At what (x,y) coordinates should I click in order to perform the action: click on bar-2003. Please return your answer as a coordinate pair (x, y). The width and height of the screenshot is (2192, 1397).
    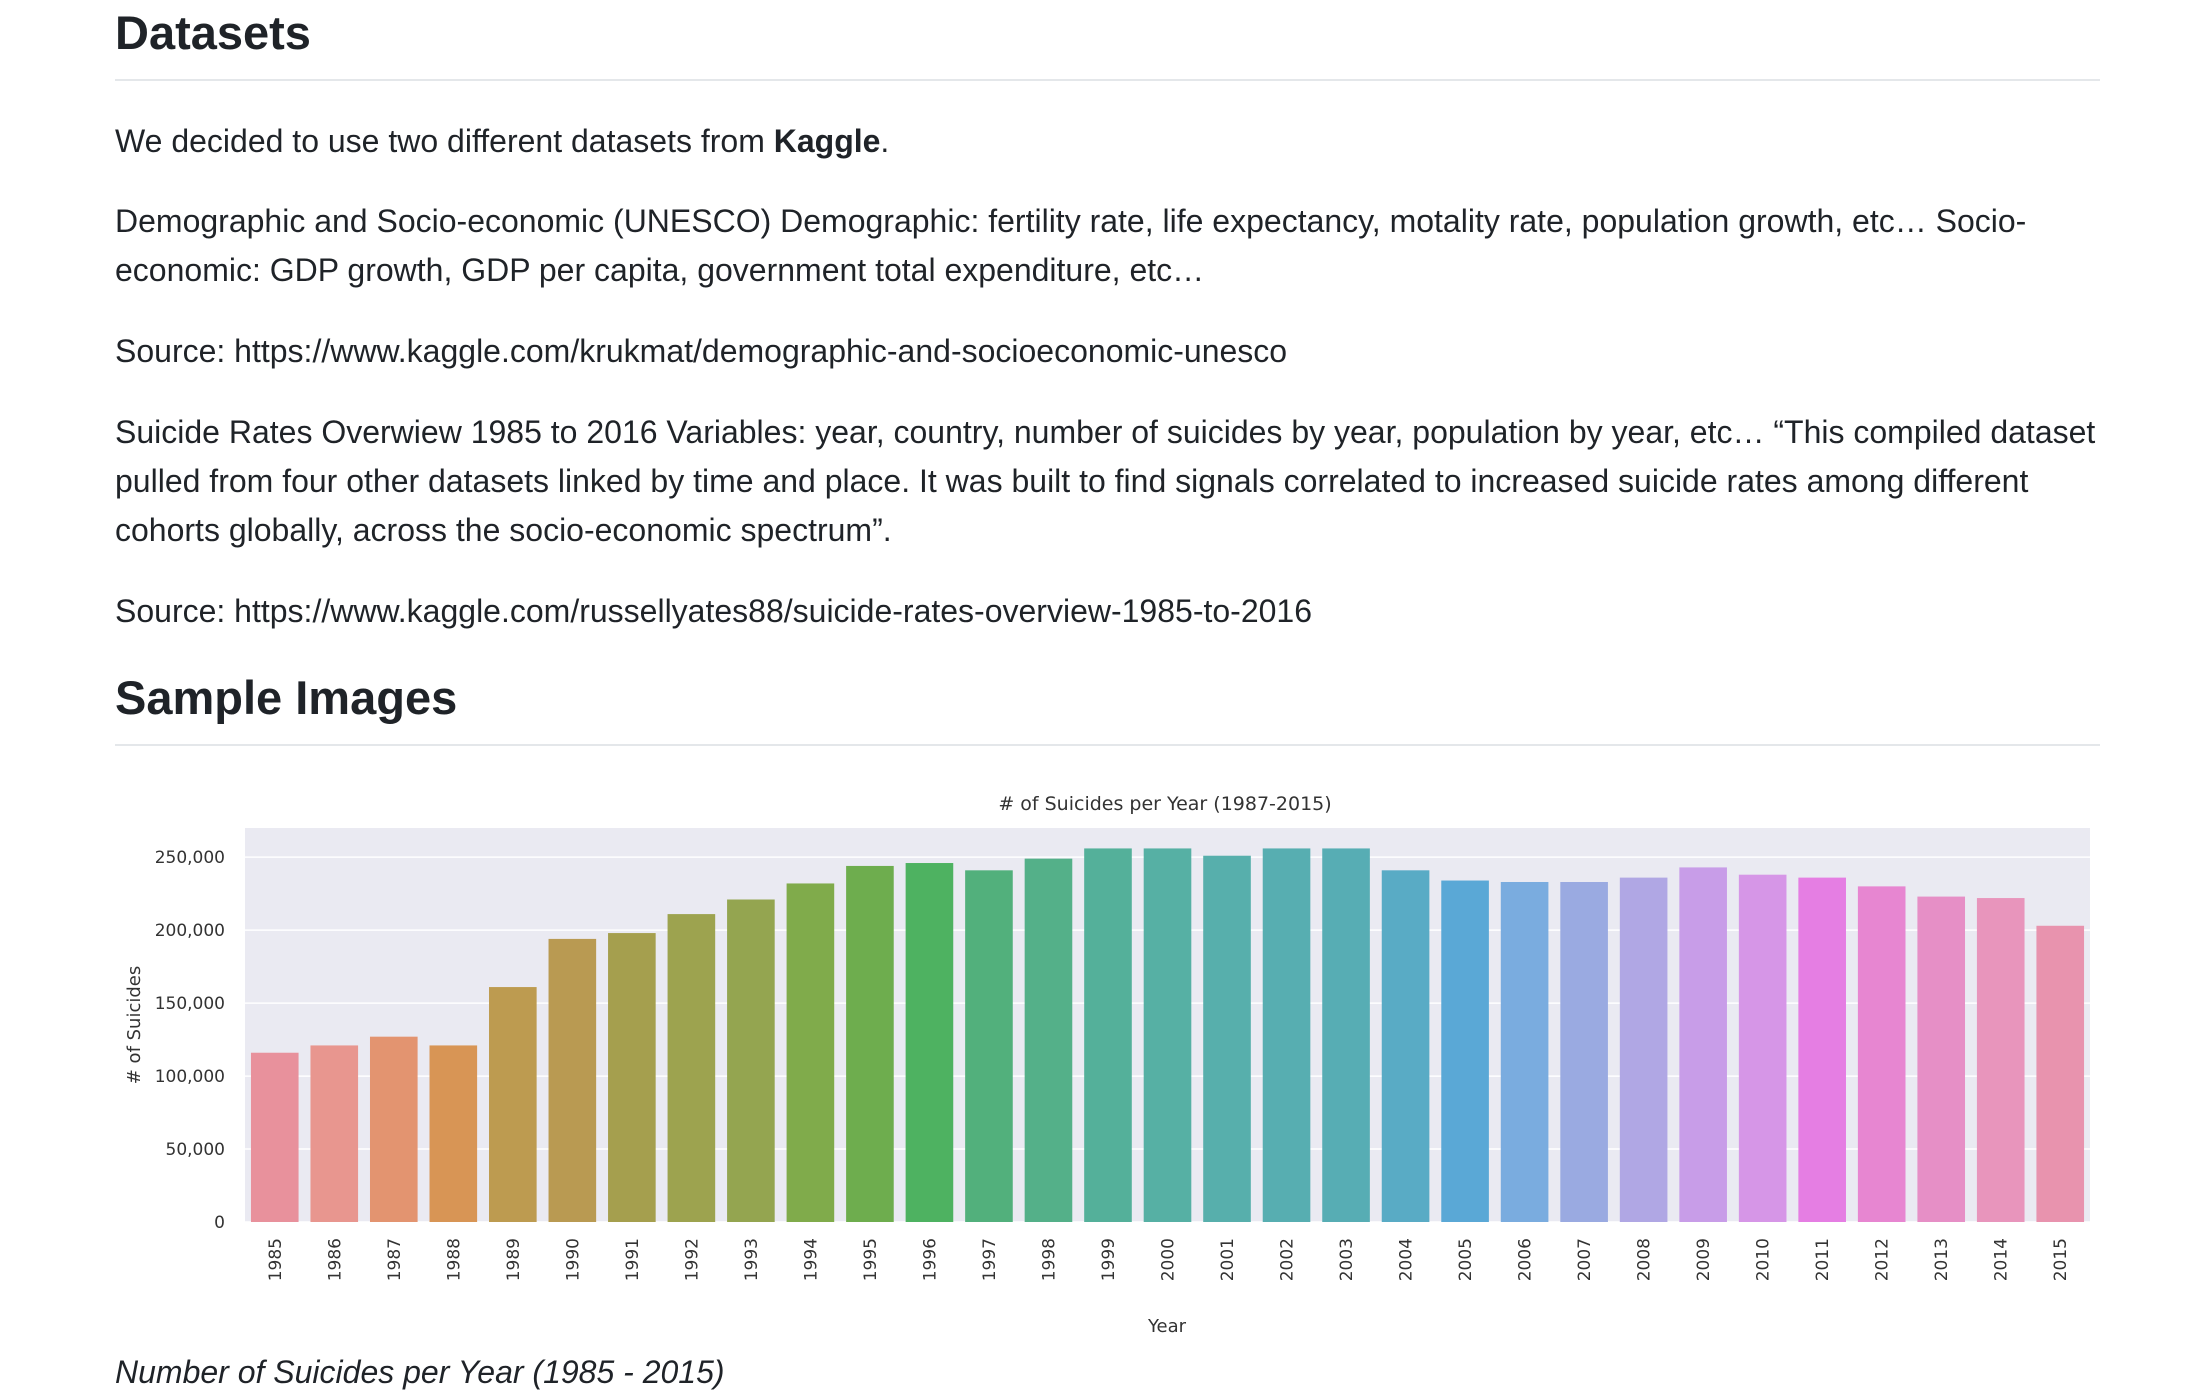
    Looking at the image, I should click on (1346, 1034).